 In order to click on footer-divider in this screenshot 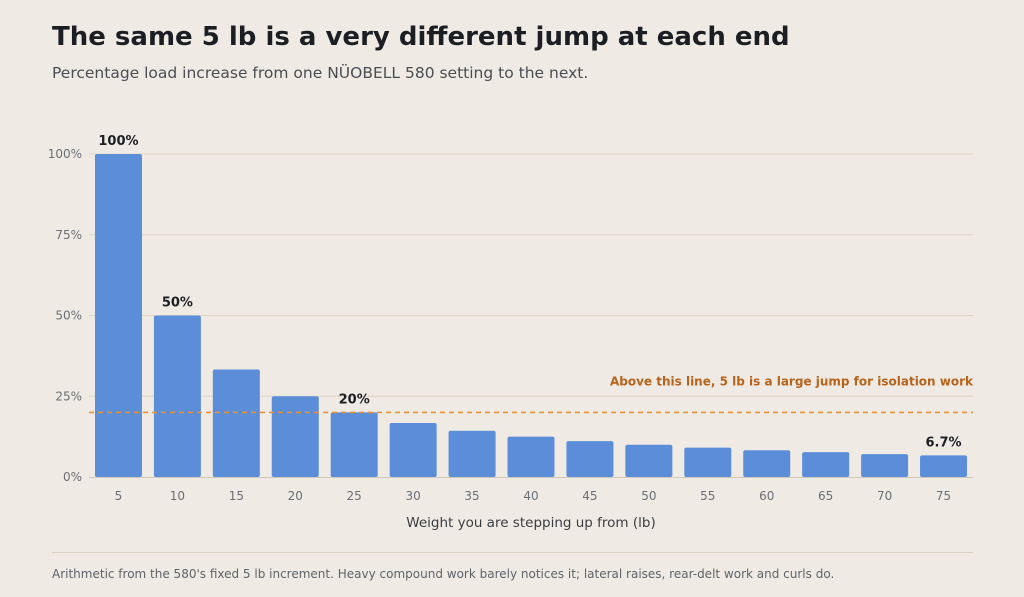, I will do `click(512, 552)`.